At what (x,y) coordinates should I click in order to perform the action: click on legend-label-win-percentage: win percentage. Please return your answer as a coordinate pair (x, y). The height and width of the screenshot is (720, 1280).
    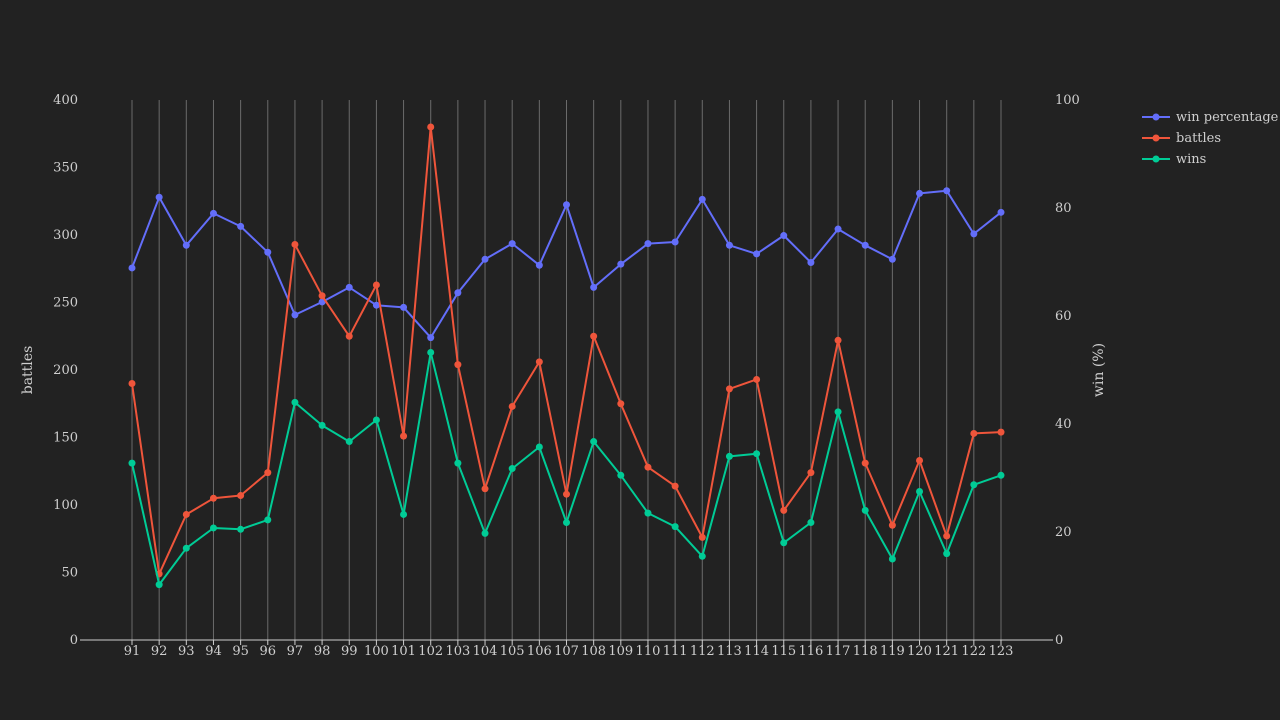
    Looking at the image, I should click on (1227, 117).